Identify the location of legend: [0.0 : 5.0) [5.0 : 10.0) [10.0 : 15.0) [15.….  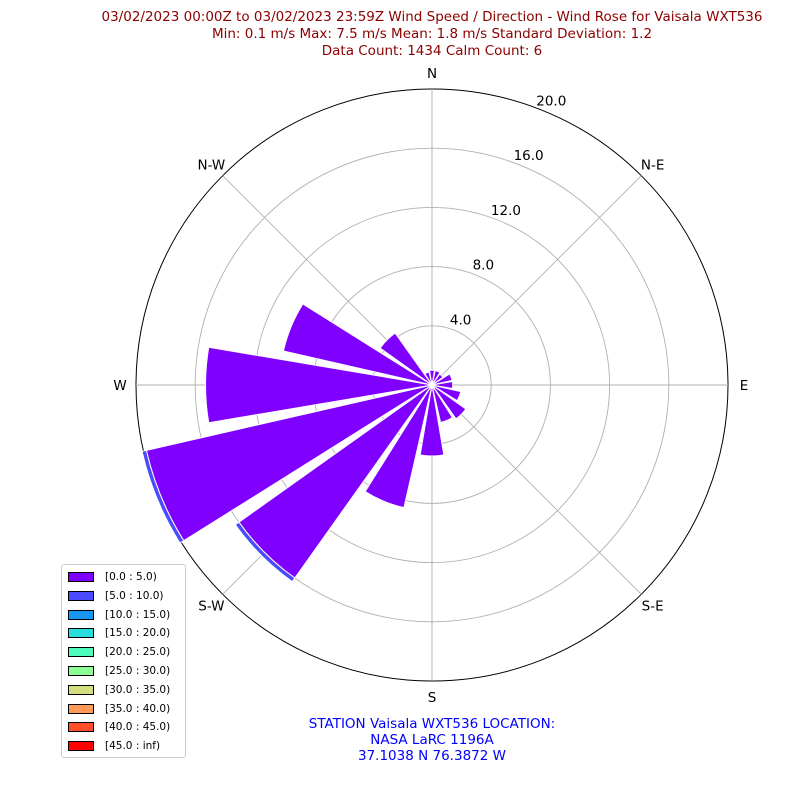
(123, 661).